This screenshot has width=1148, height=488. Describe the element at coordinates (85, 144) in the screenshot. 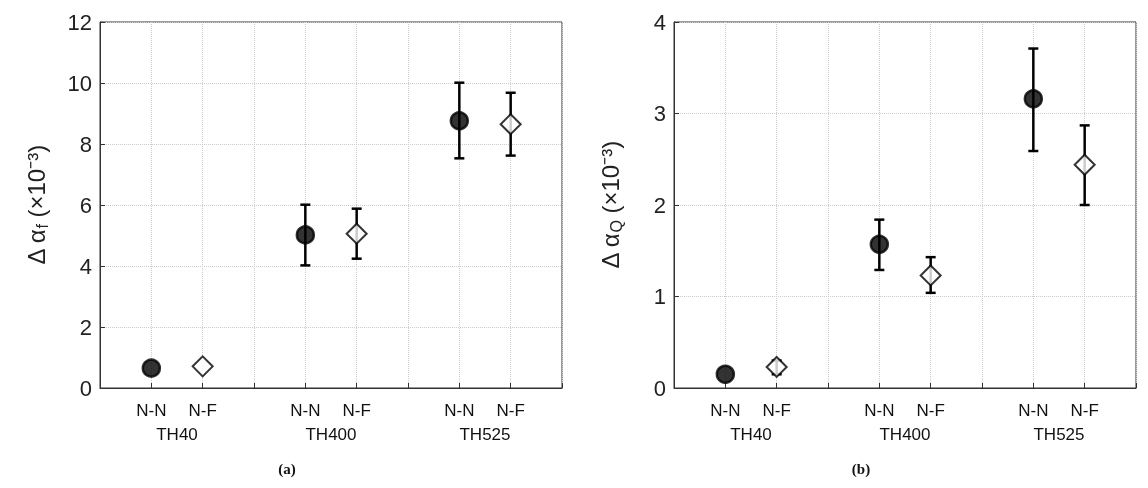

I see `y-tick-label: 8` at that location.